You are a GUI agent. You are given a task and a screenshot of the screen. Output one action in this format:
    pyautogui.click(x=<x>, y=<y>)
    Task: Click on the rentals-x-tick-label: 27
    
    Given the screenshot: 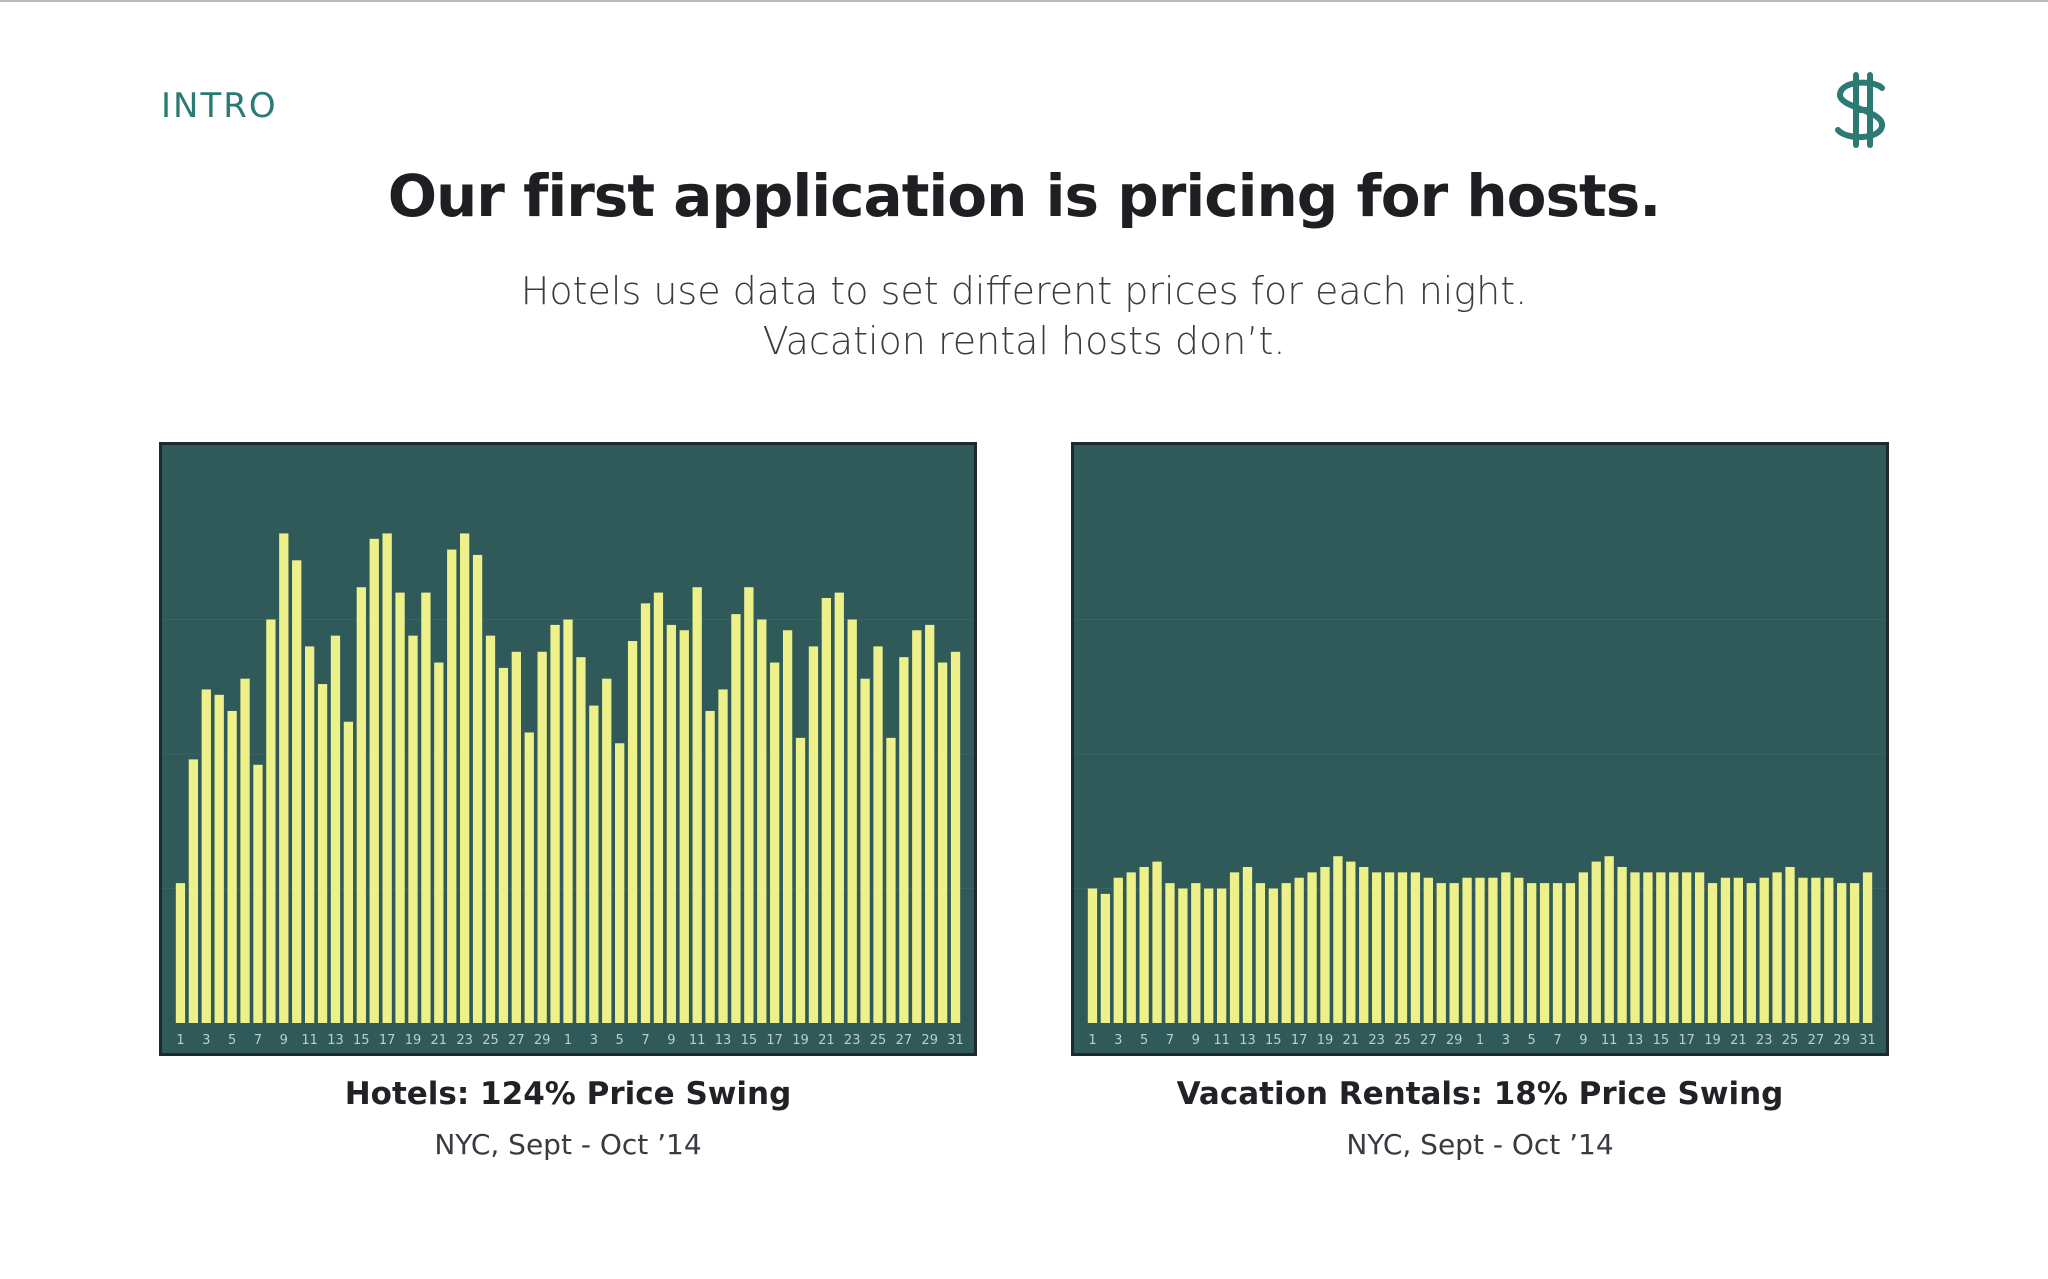 What is the action you would take?
    pyautogui.click(x=1816, y=1040)
    